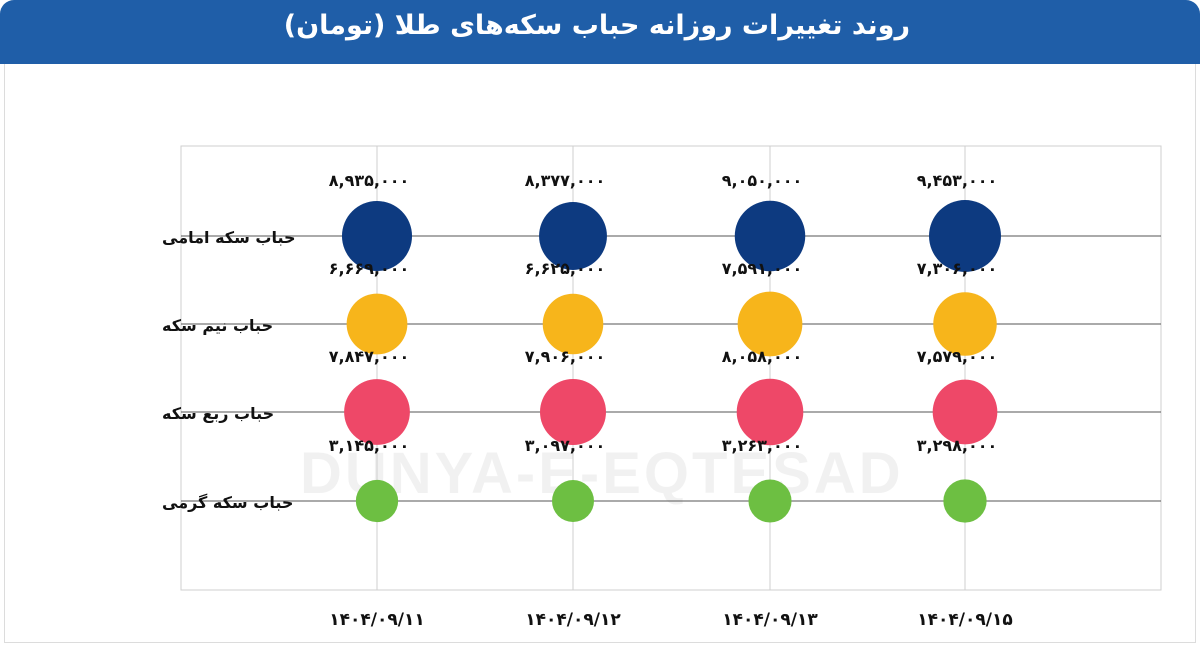 The height and width of the screenshot is (647, 1200). What do you see at coordinates (229, 237) in the screenshot?
I see `series-label-0: حباب سکه امامی` at bounding box center [229, 237].